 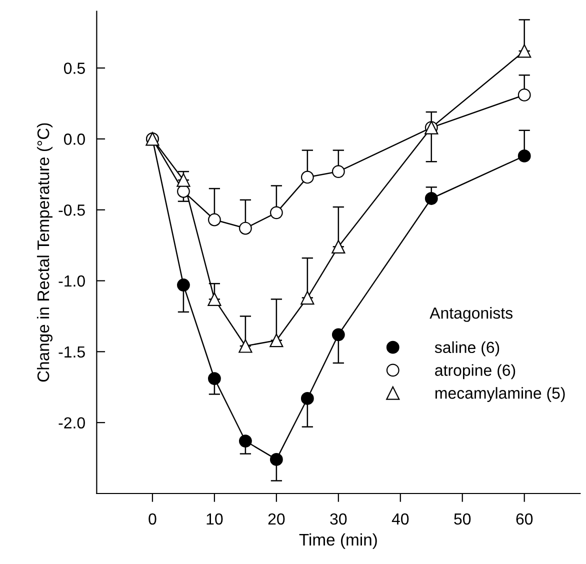 I want to click on y-tick-label: -0.5, so click(x=71, y=210).